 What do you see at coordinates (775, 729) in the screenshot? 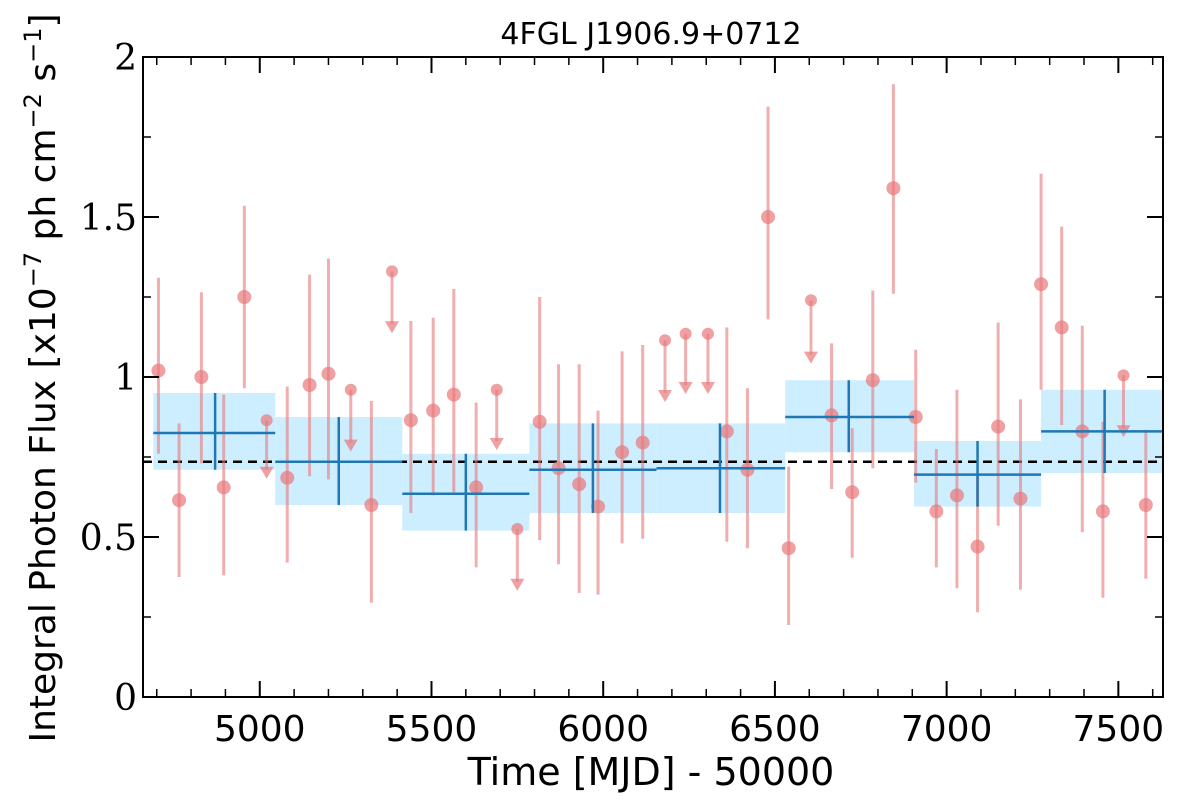
I see `x-tick-label-4: 6500` at bounding box center [775, 729].